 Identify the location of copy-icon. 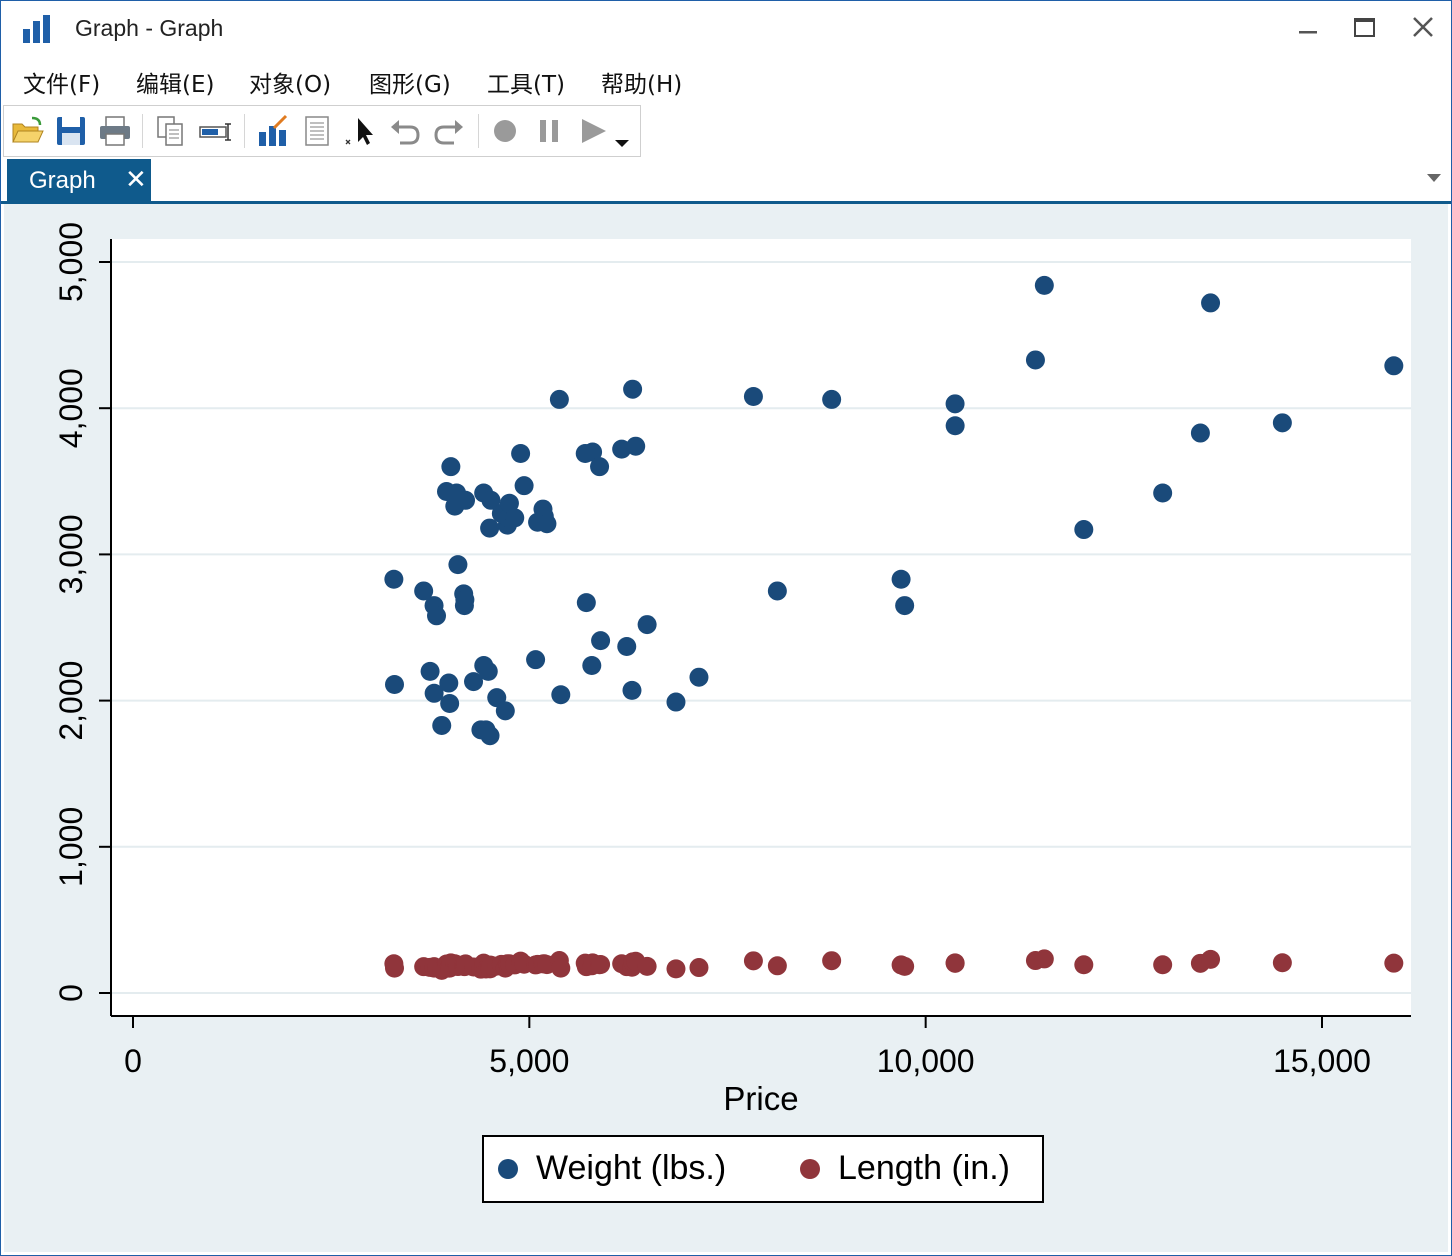
(171, 131).